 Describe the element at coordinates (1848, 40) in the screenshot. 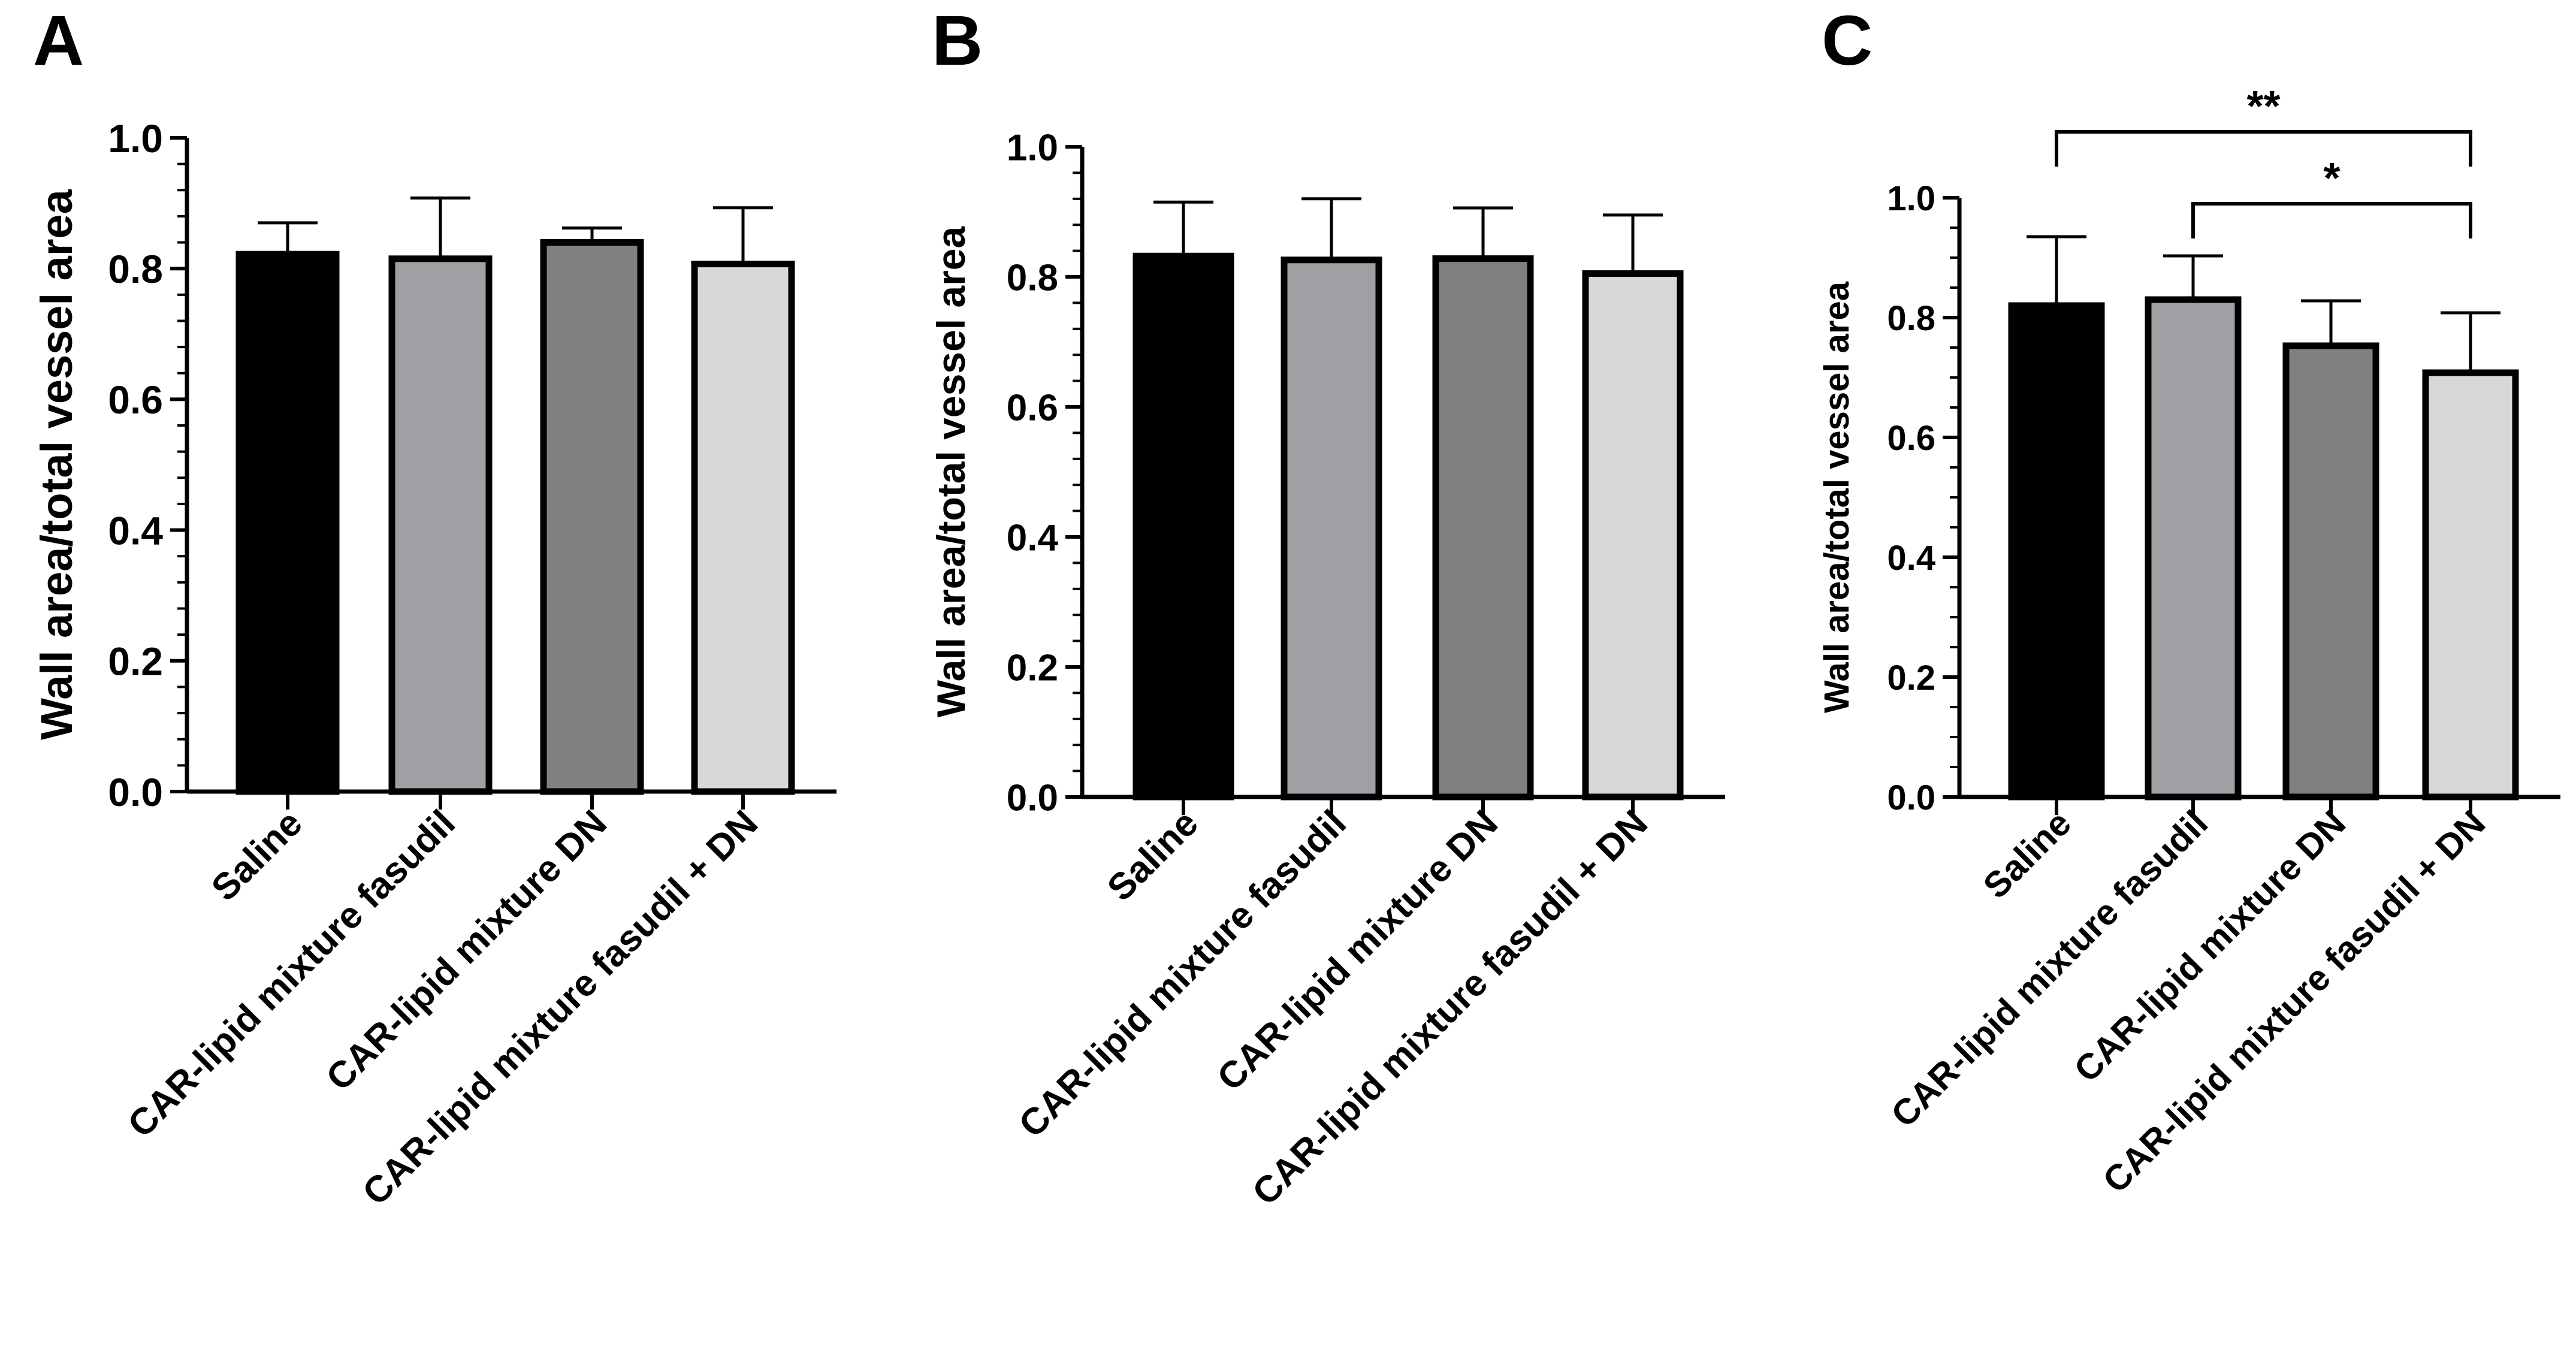

I see `panel-letter: C` at that location.